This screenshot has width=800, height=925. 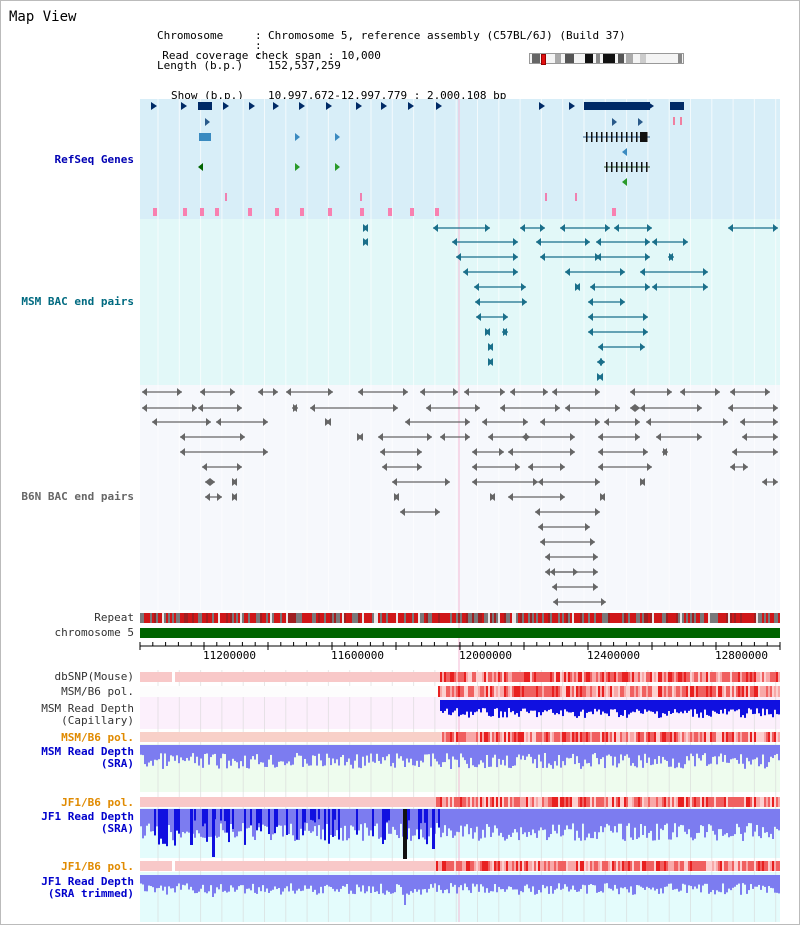 What do you see at coordinates (97, 802) in the screenshot?
I see `track-label-jf1-b6-pol-1: JF1/B6 pol.` at bounding box center [97, 802].